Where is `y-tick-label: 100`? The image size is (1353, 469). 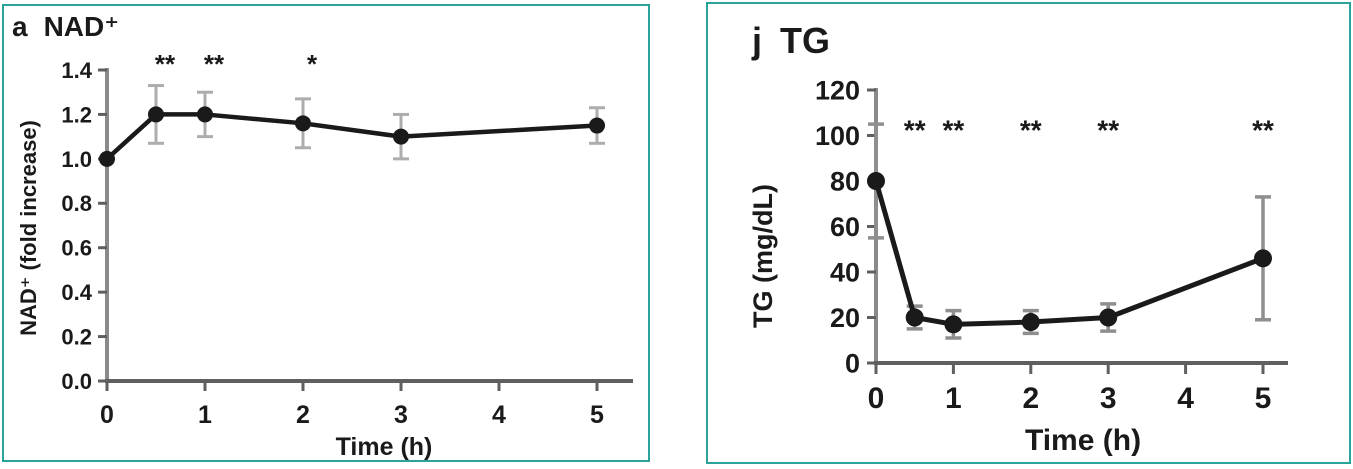 y-tick-label: 100 is located at coordinates (837, 136).